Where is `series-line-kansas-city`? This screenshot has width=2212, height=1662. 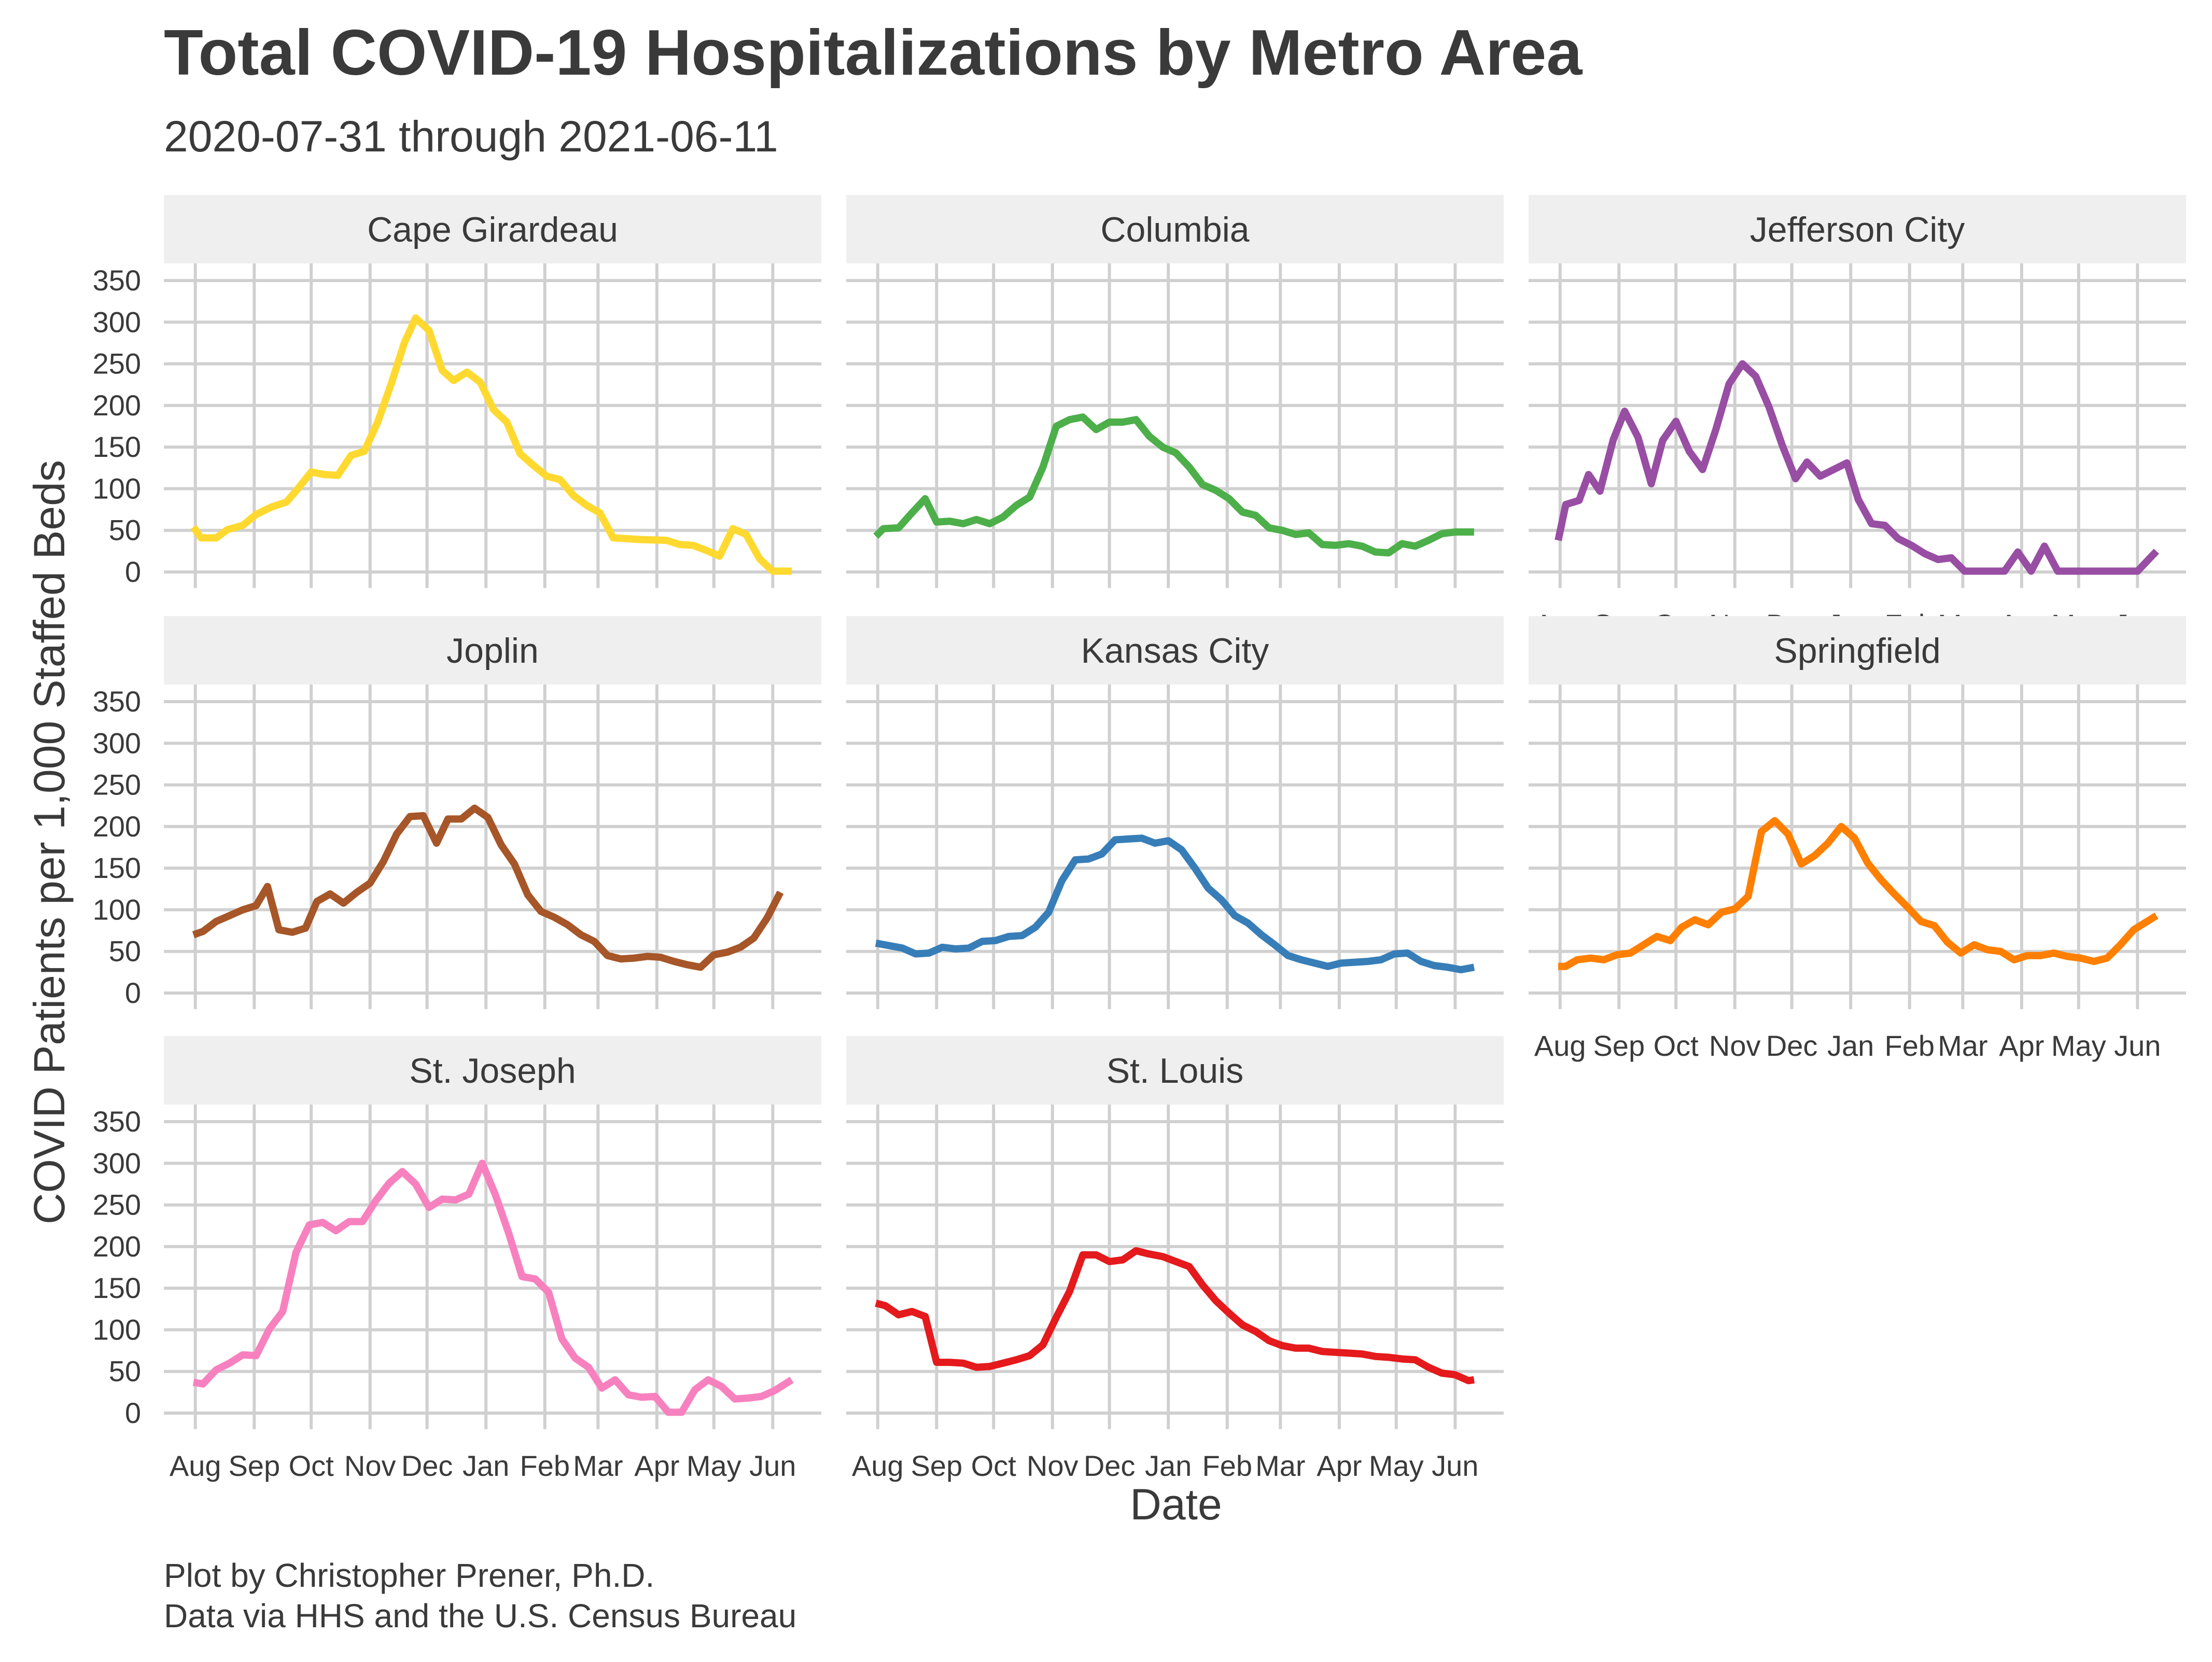 series-line-kansas-city is located at coordinates (1175, 904).